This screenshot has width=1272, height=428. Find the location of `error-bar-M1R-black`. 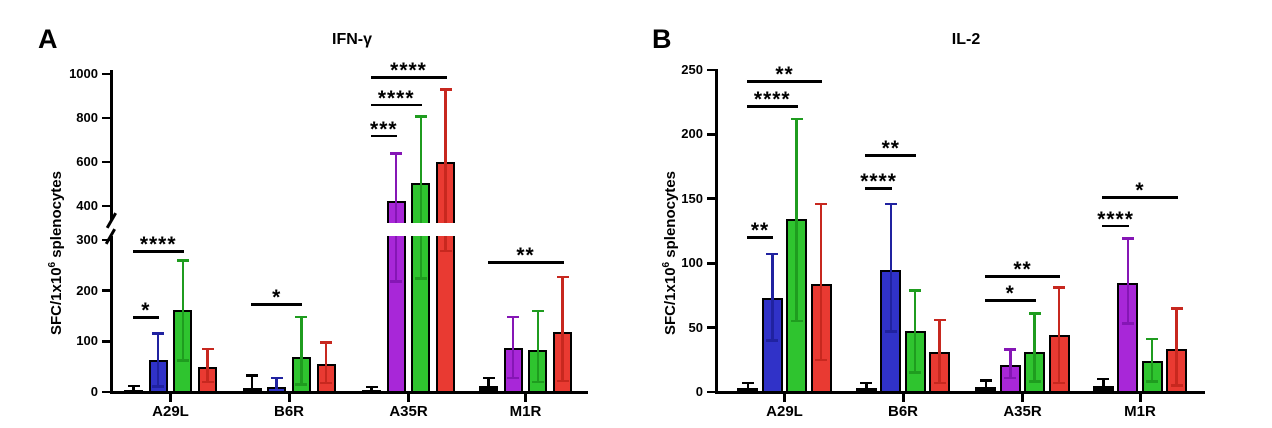

error-bar-M1R-black is located at coordinates (1103, 383).